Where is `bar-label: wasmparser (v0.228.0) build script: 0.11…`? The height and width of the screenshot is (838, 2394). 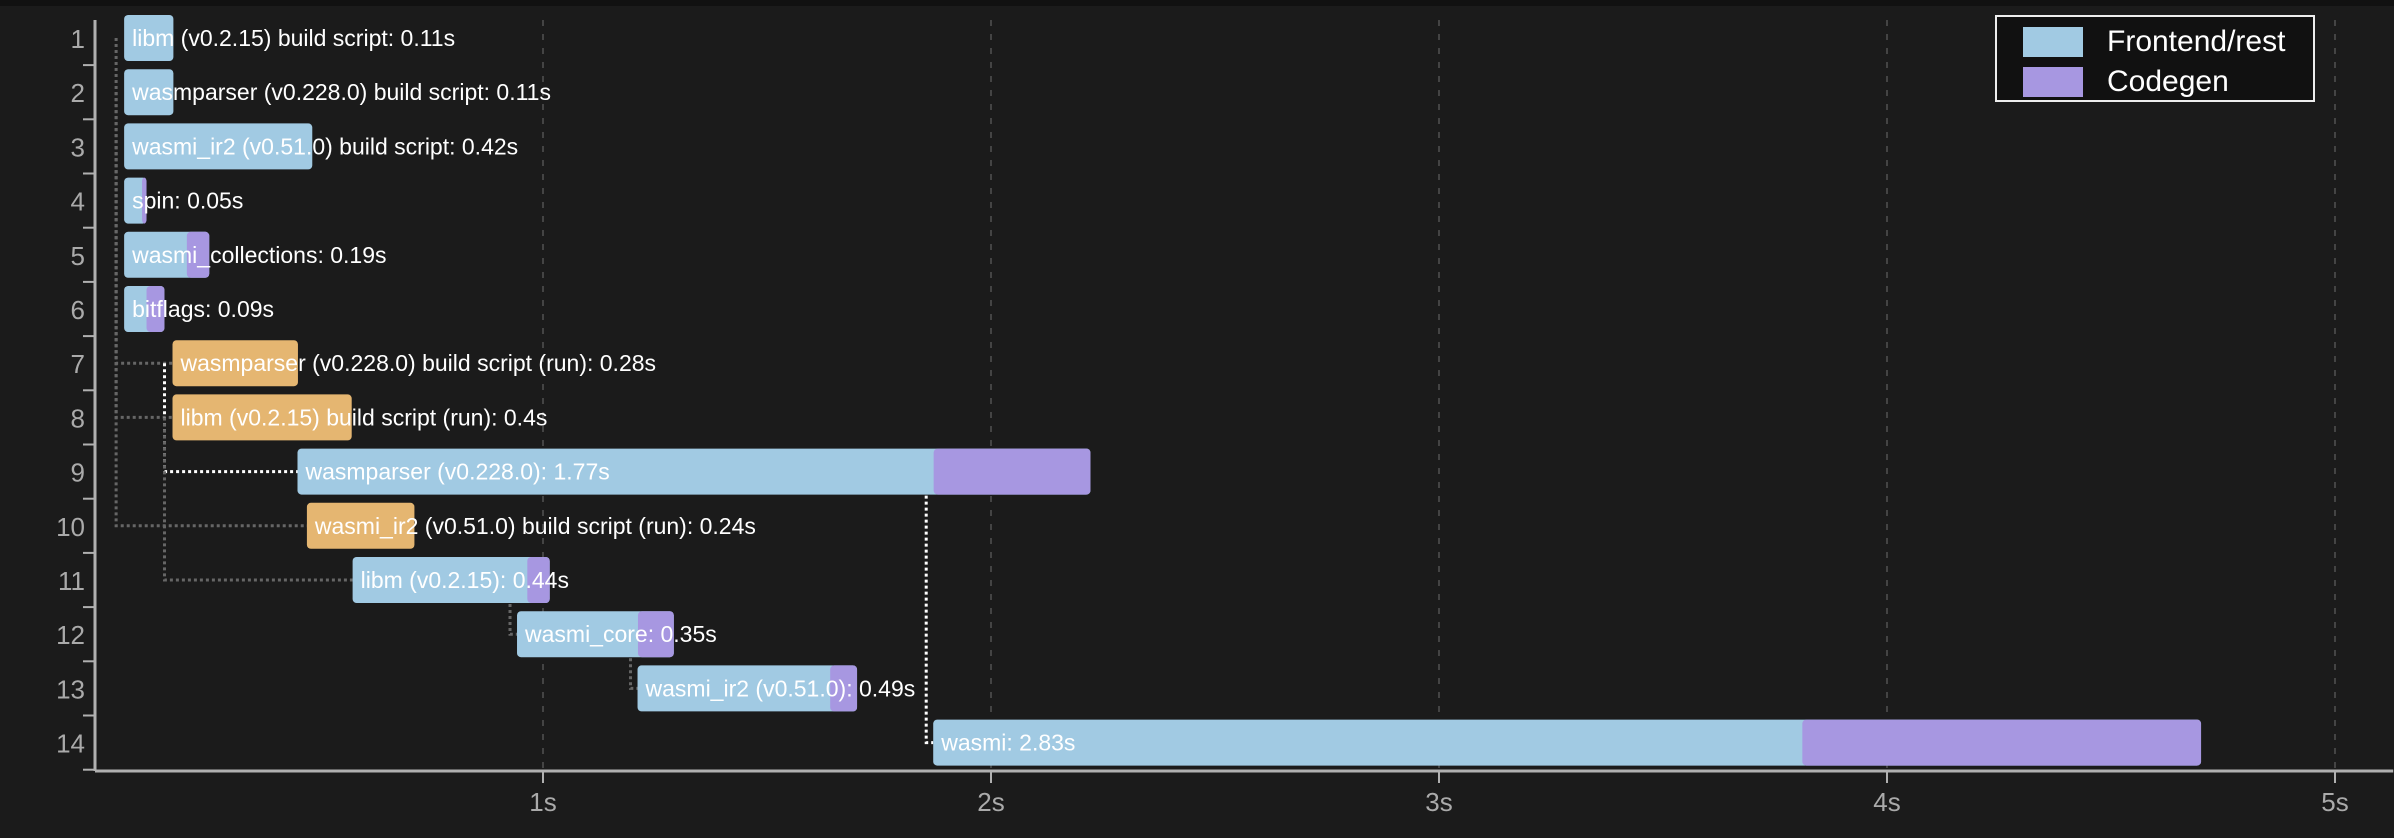 bar-label: wasmparser (v0.228.0) build script: 0.11… is located at coordinates (341, 92).